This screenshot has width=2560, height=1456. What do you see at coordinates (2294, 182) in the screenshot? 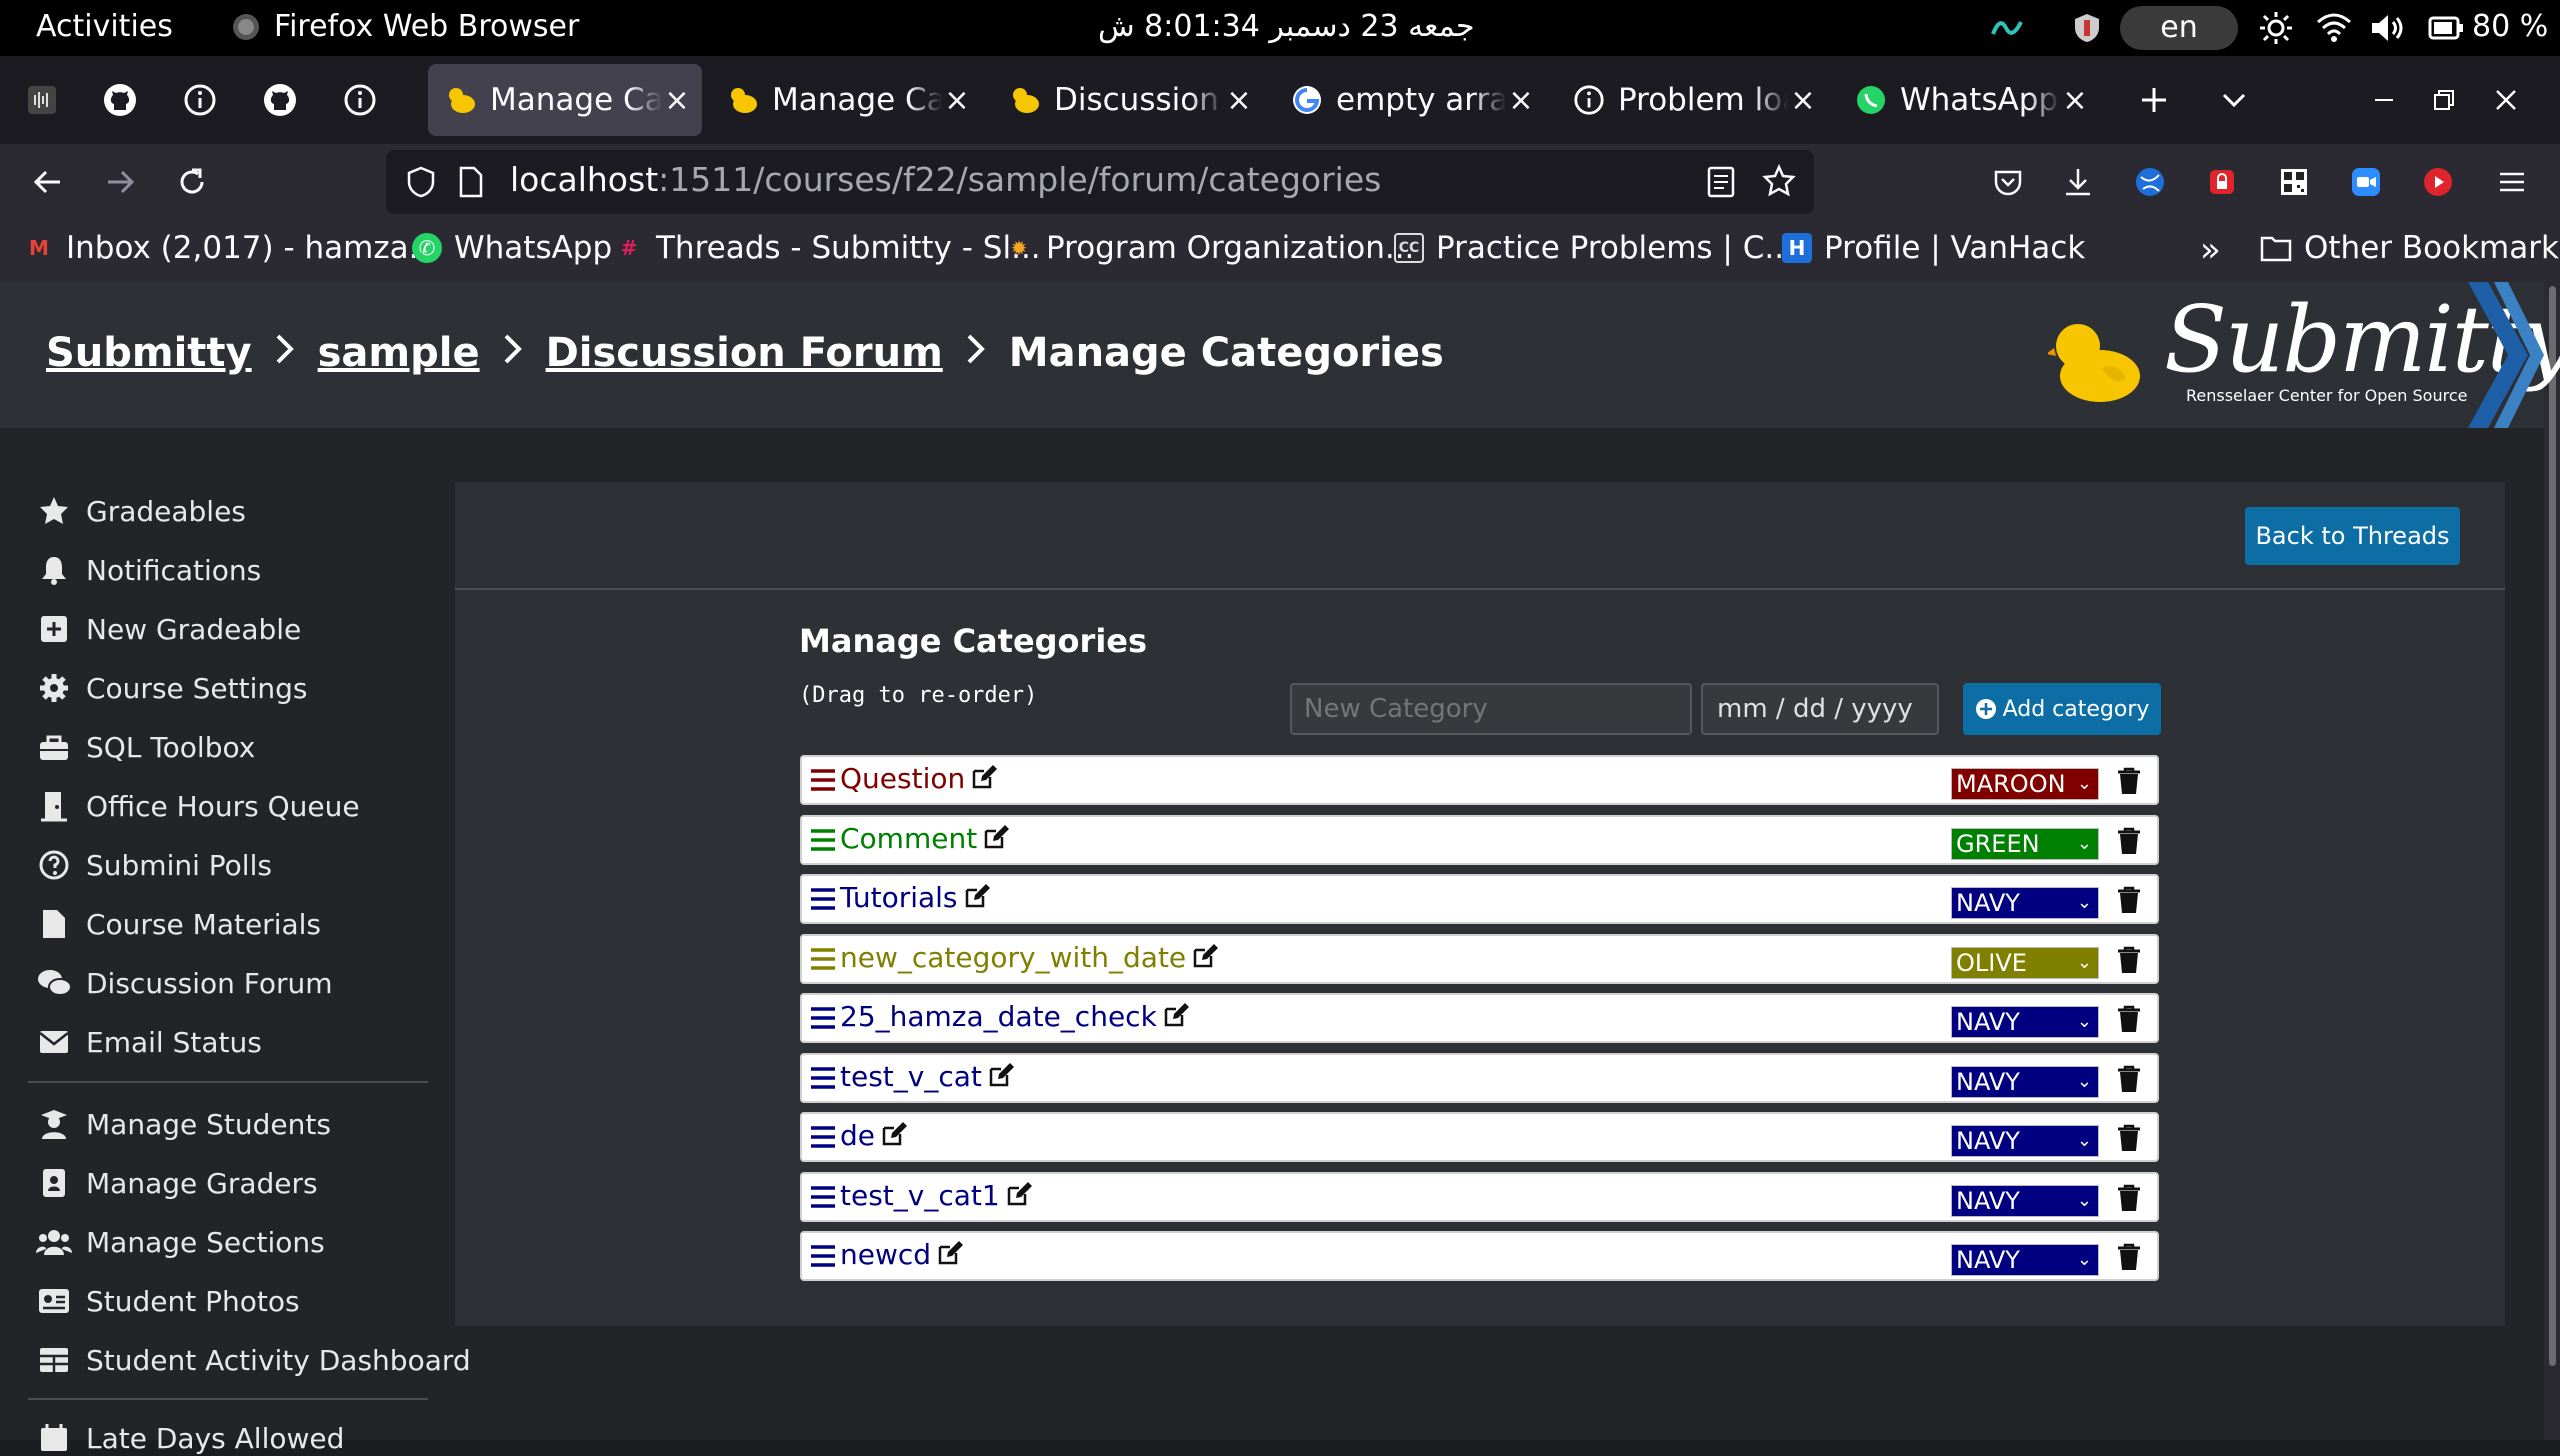
I see `extension-qr-button` at bounding box center [2294, 182].